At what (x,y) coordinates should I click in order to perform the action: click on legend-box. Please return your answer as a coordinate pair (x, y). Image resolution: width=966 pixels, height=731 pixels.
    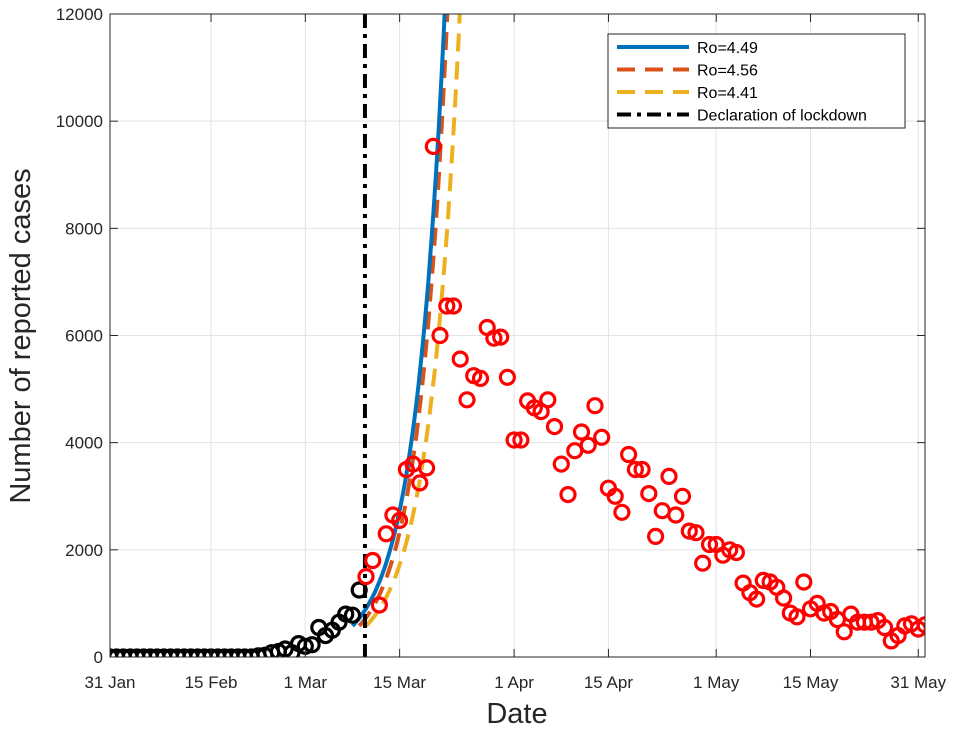
    Looking at the image, I should click on (756, 81).